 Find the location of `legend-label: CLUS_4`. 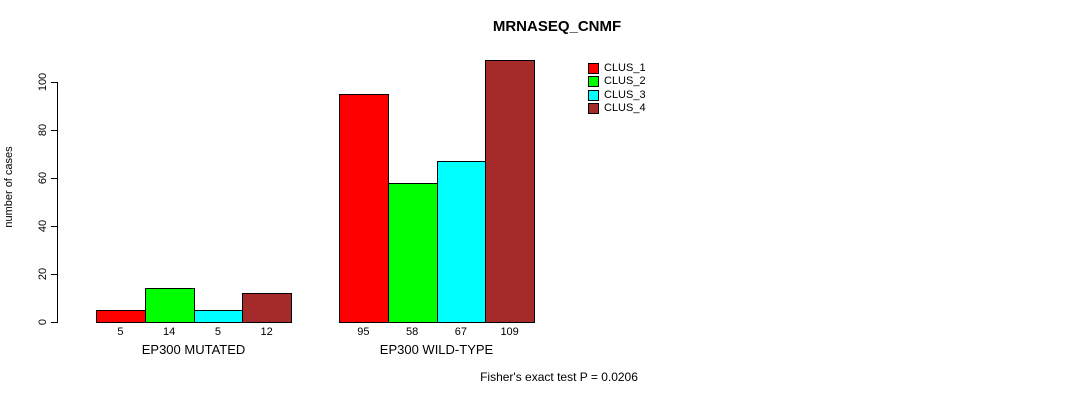

legend-label: CLUS_4 is located at coordinates (625, 107).